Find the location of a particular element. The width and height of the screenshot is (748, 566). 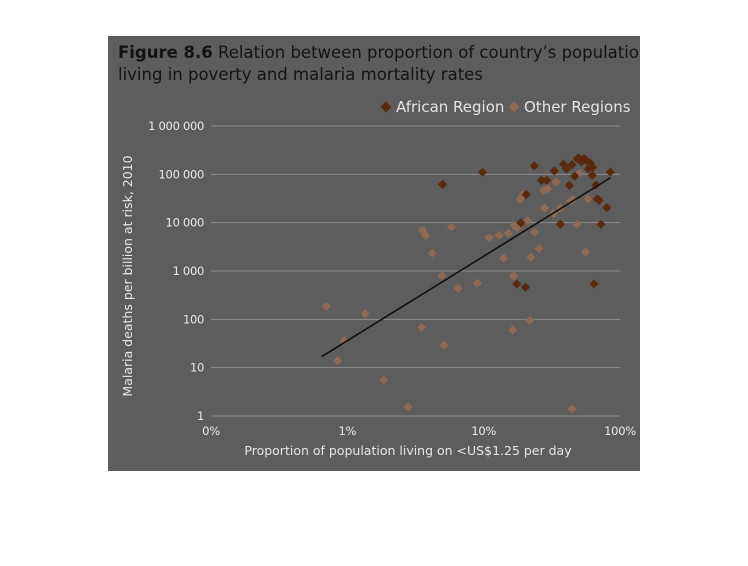

trend-line is located at coordinates (466, 267).